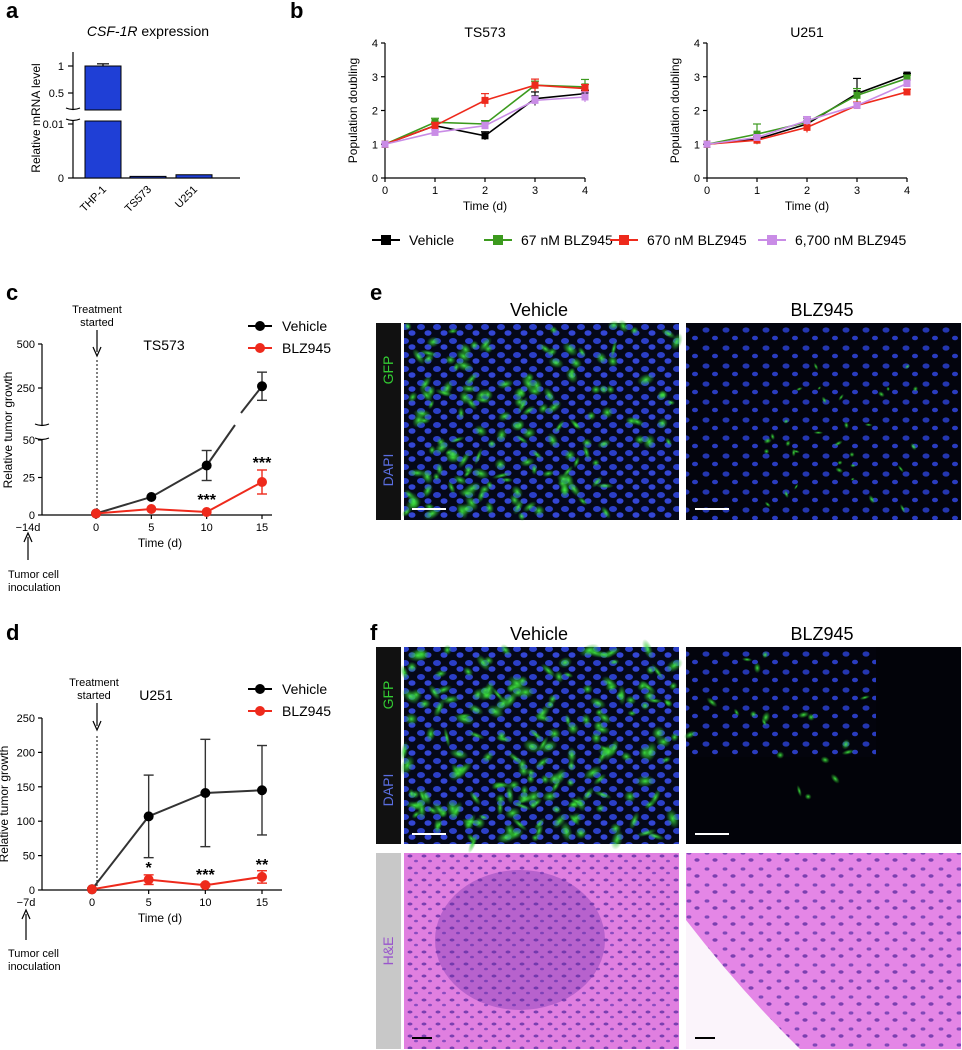 The image size is (962, 1050). Describe the element at coordinates (103, 88) in the screenshot. I see `bar-THP-1-upper` at that location.